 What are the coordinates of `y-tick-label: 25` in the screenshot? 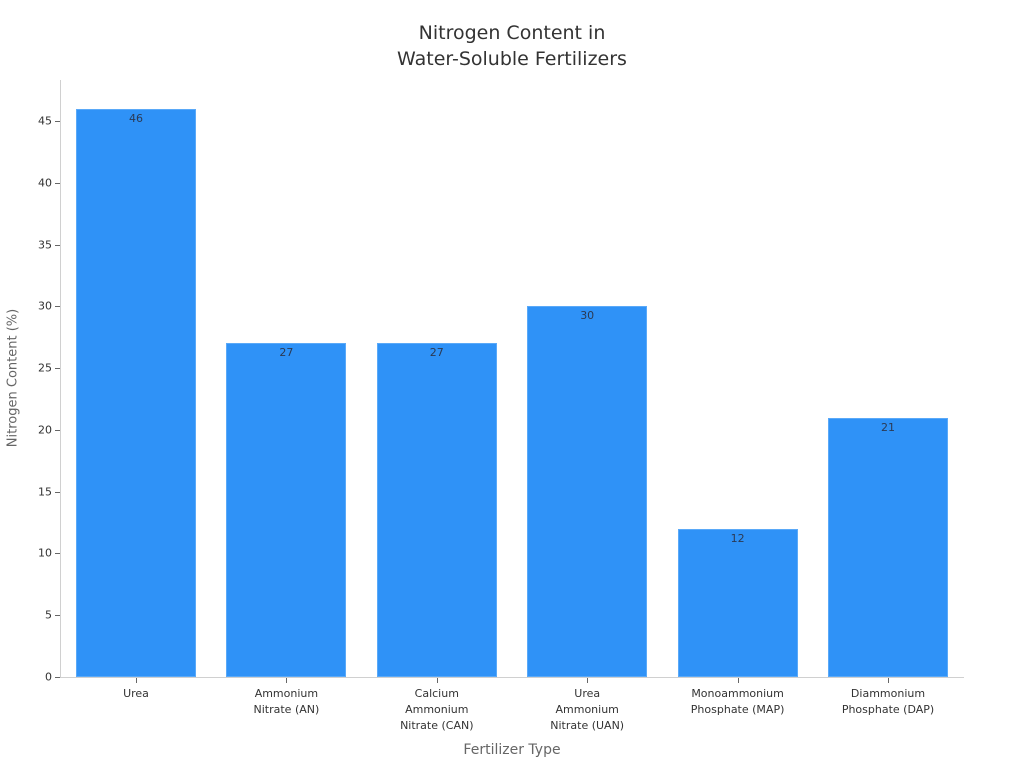 It's located at (45, 368).